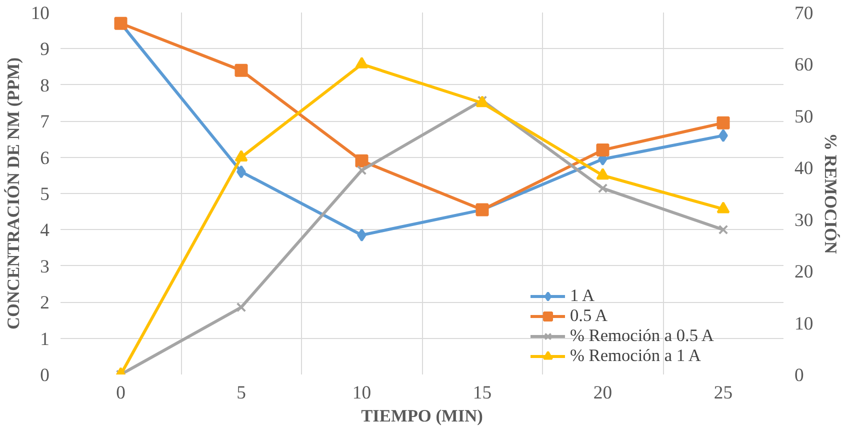 The image size is (843, 428). I want to click on y-tick-label: 1, so click(45, 339).